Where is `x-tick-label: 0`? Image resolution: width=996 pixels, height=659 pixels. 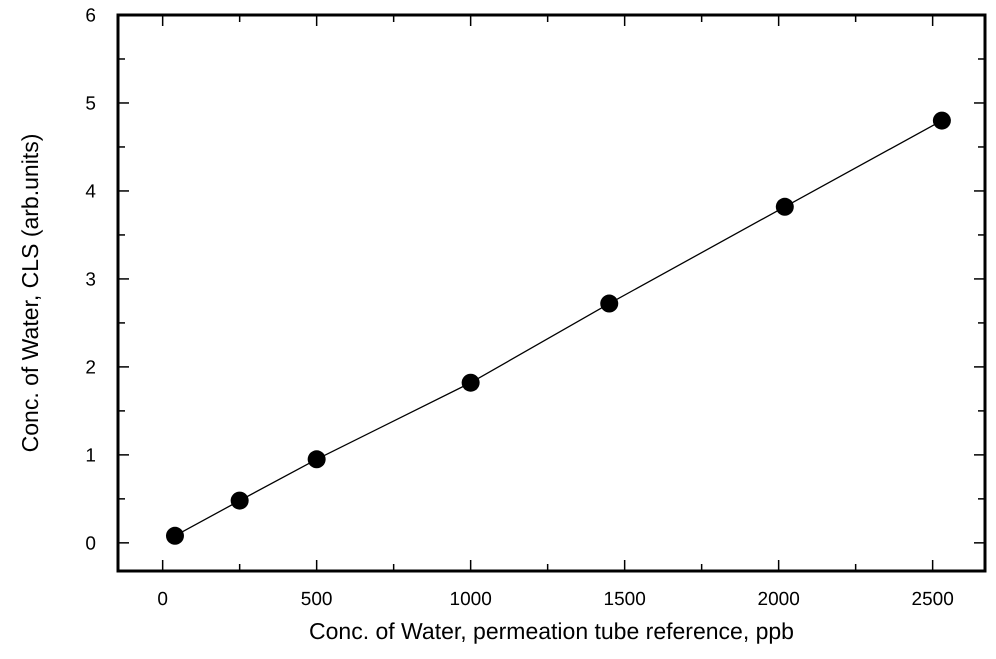
x-tick-label: 0 is located at coordinates (162, 599).